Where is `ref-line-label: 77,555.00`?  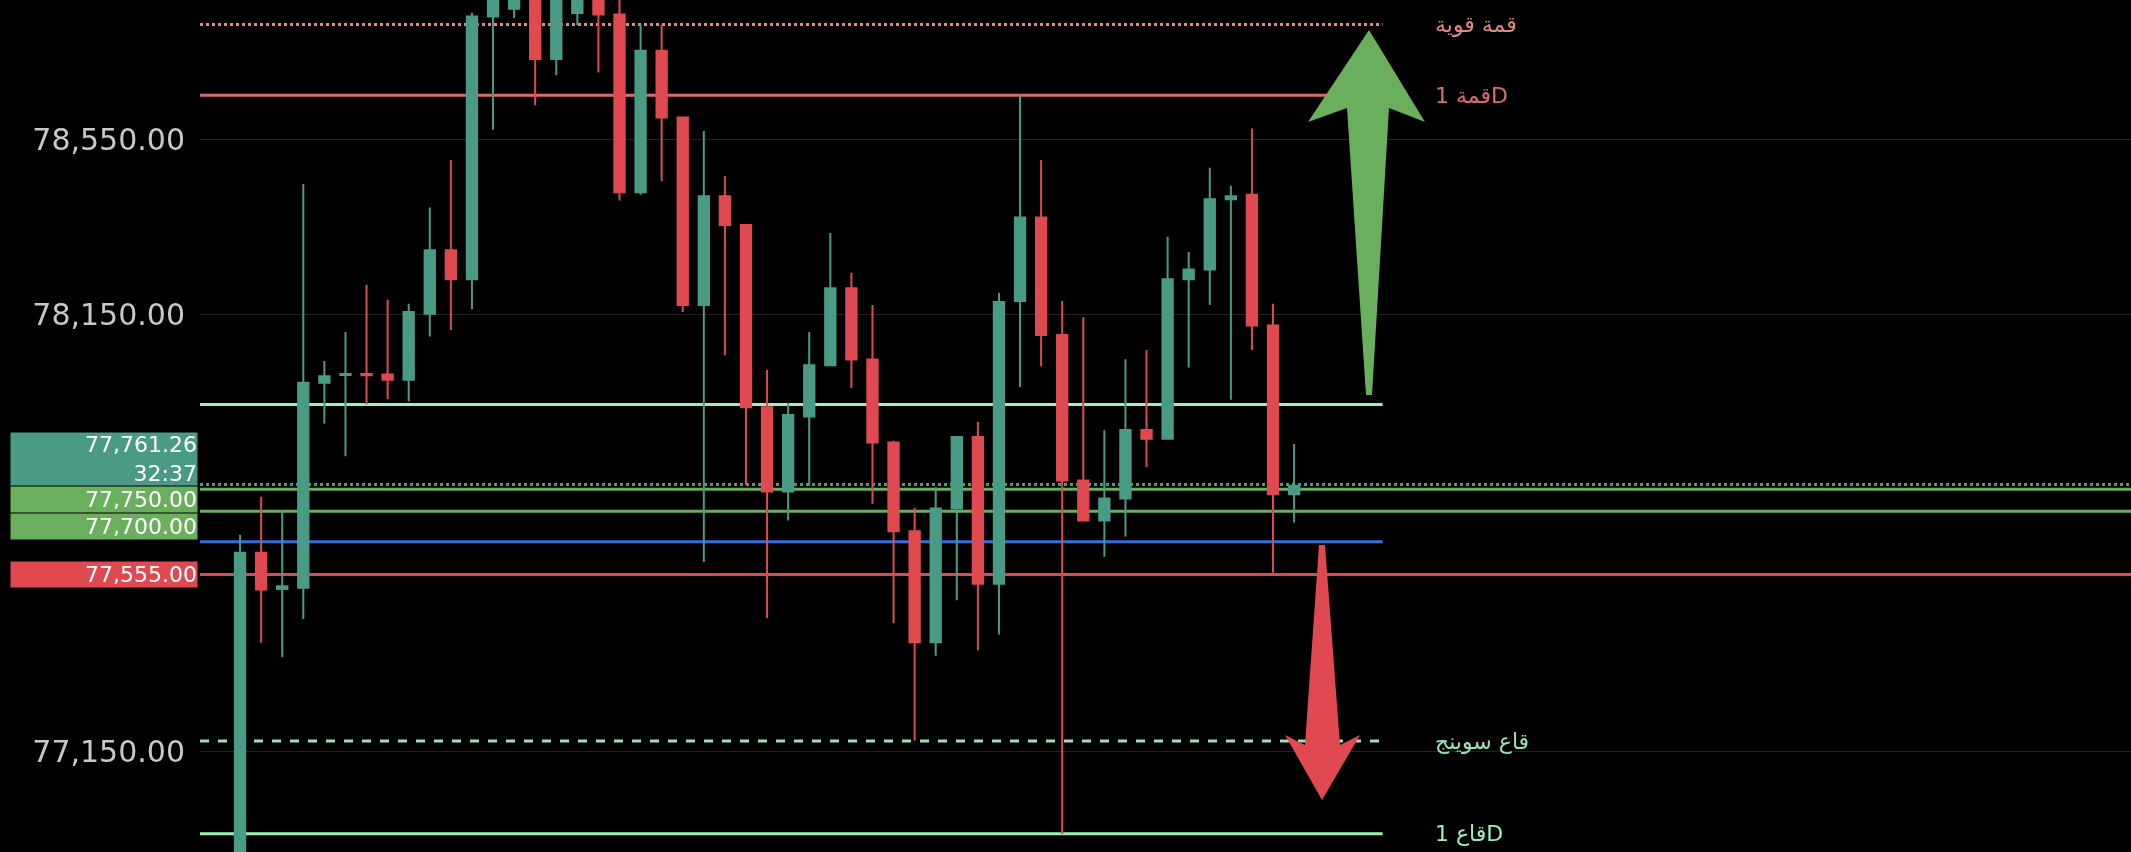
ref-line-label: 77,555.00 is located at coordinates (141, 574).